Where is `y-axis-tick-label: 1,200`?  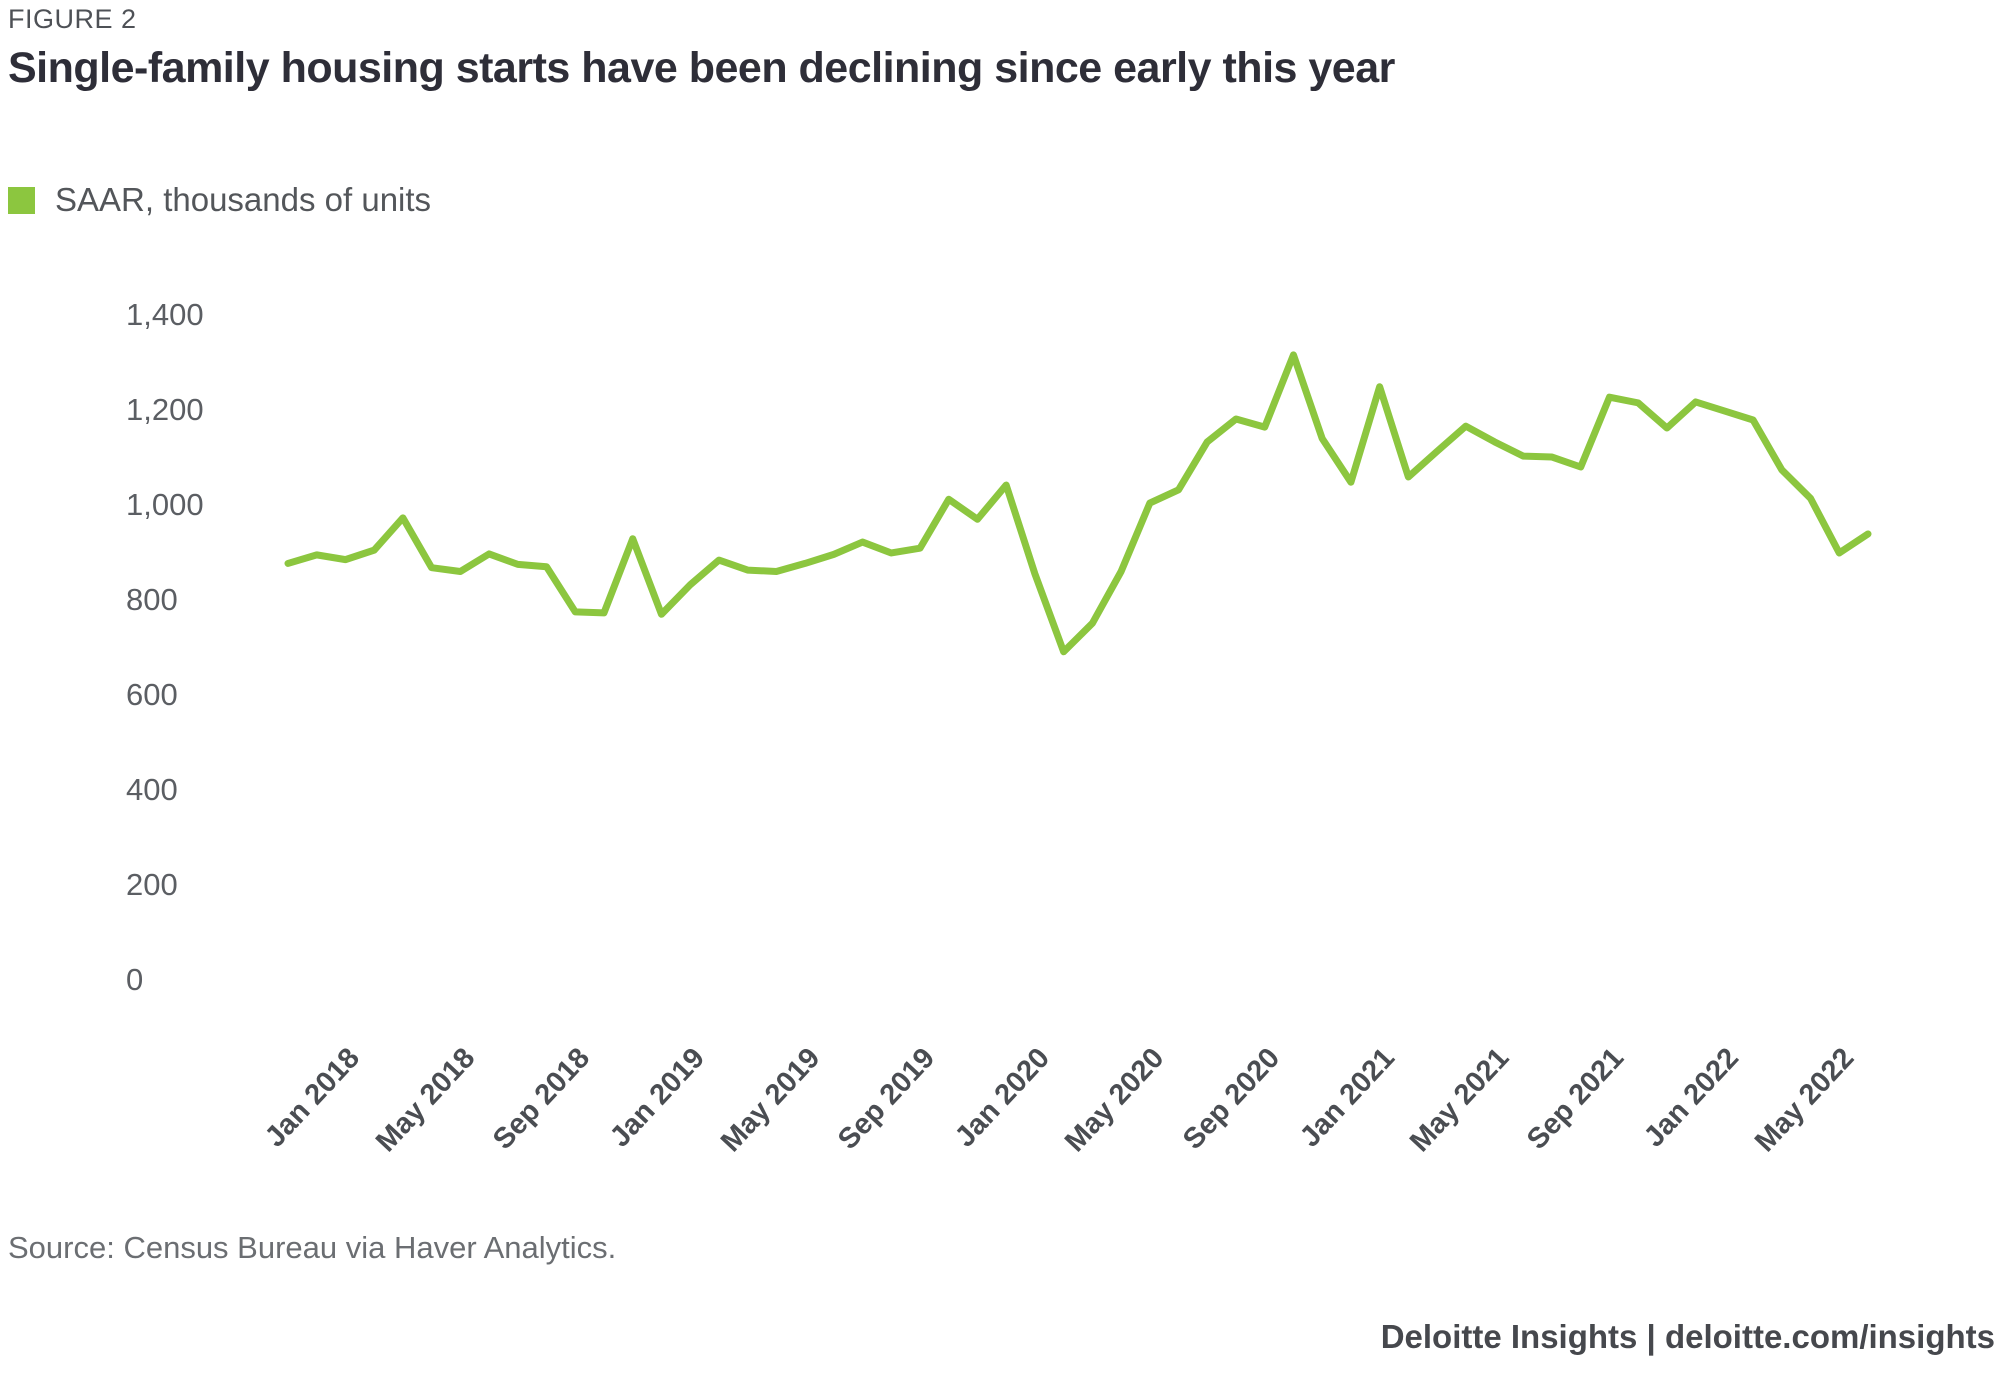
y-axis-tick-label: 1,200 is located at coordinates (165, 409).